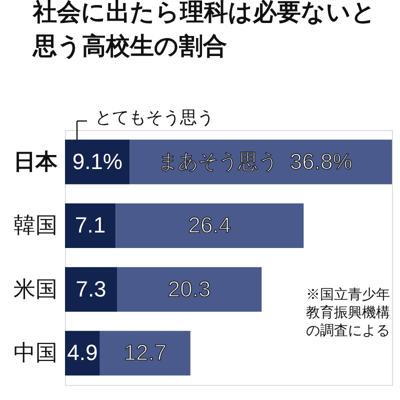  What do you see at coordinates (82, 353) in the screenshot?
I see `data-label: 4.9` at bounding box center [82, 353].